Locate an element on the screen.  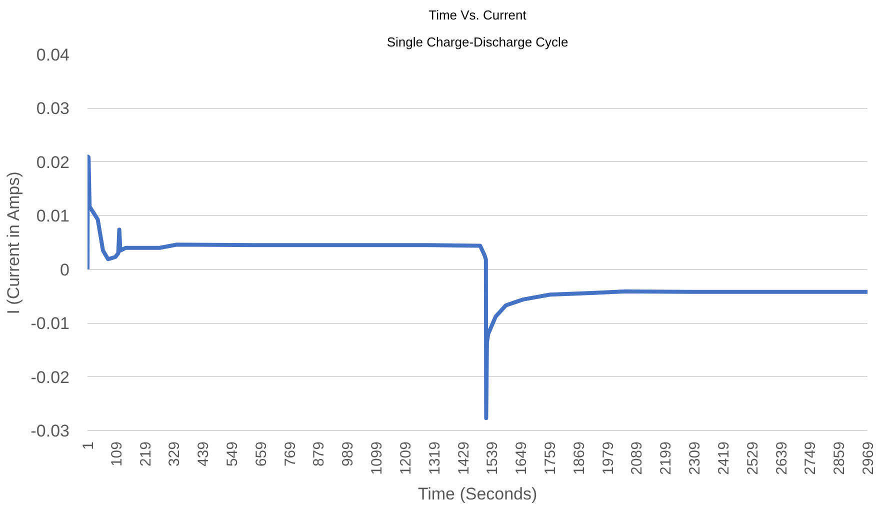
x-axis-title: Time (Seconds) is located at coordinates (478, 494).